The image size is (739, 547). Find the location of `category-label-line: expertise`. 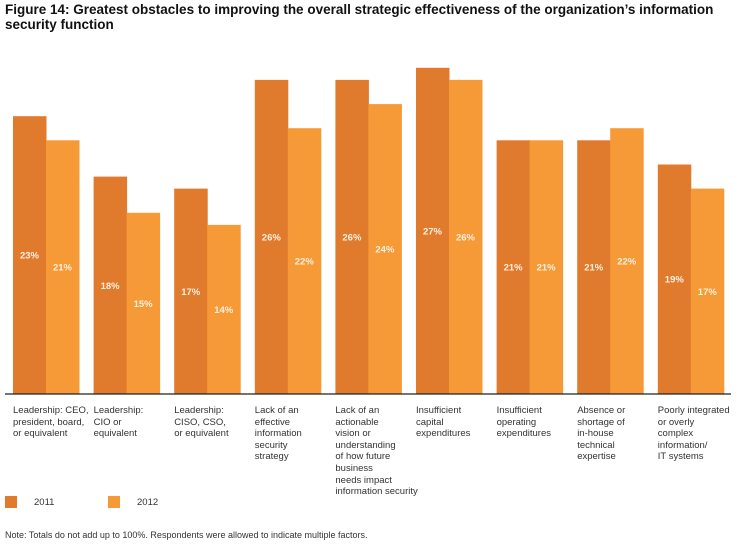

category-label-line: expertise is located at coordinates (596, 457).